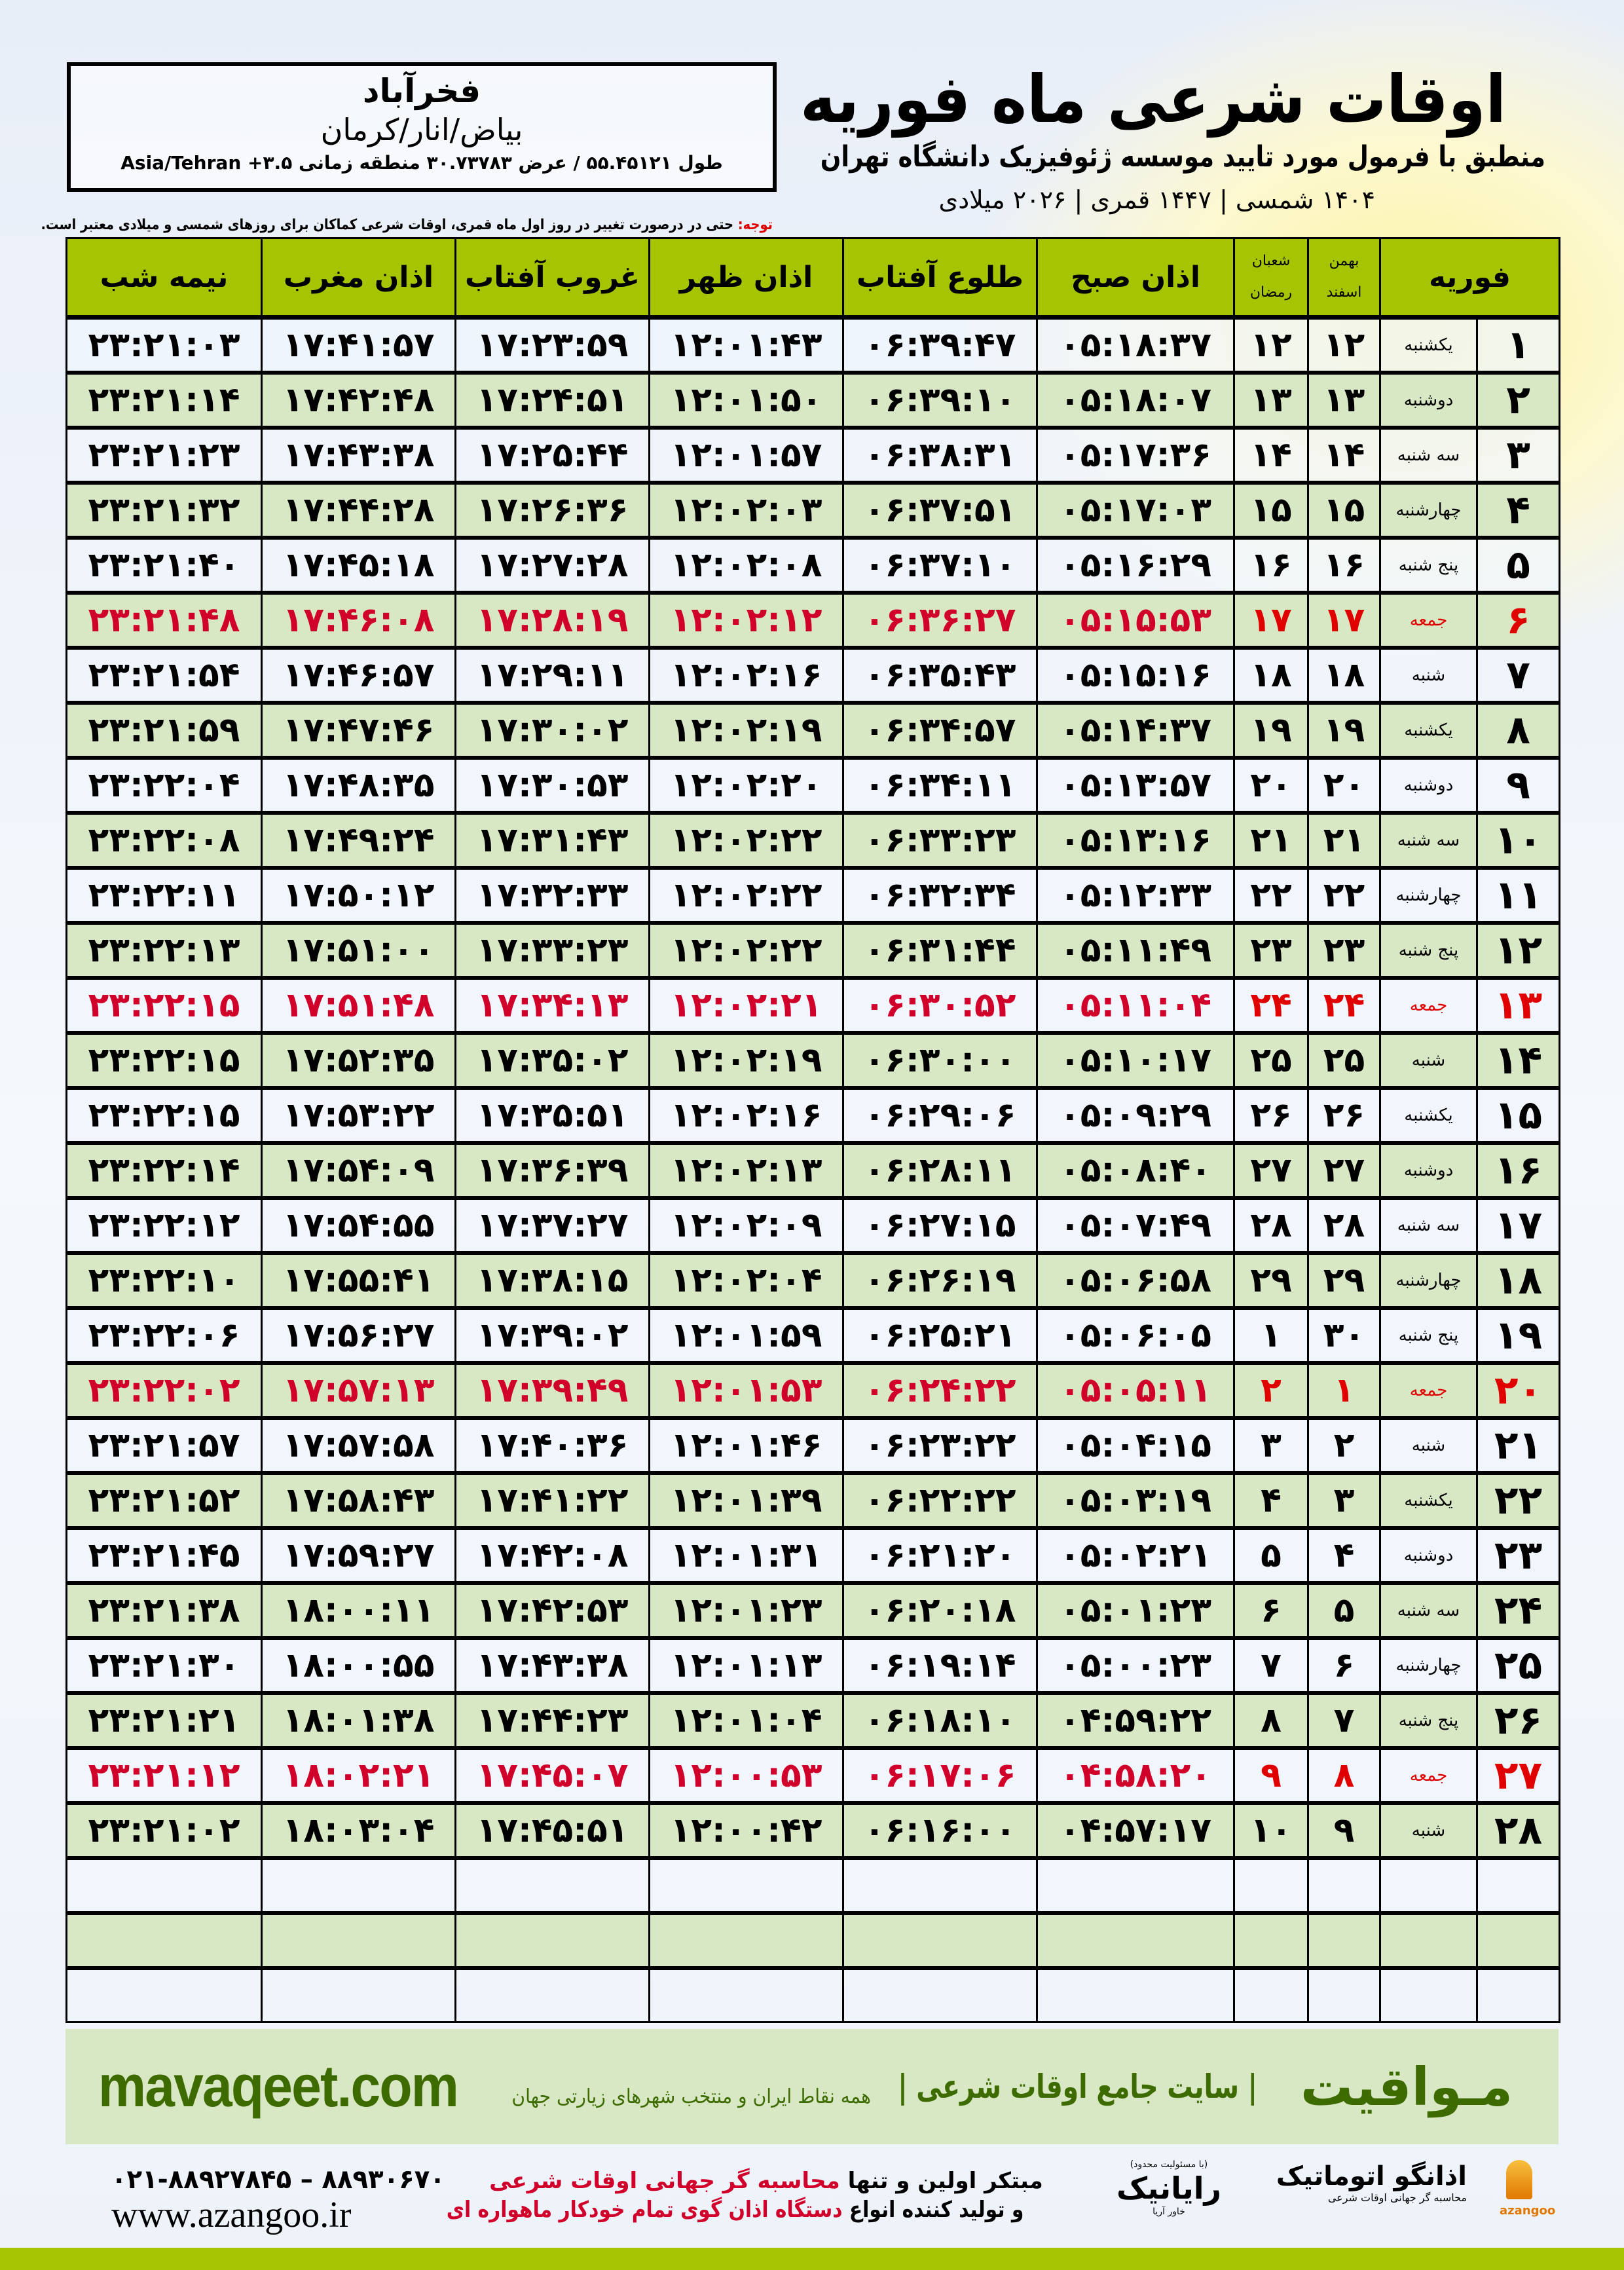 The width and height of the screenshot is (1624, 2270). Describe the element at coordinates (164, 1445) in the screenshot. I see `midnight-time: ۲۳:۲۱:۵۷` at that location.